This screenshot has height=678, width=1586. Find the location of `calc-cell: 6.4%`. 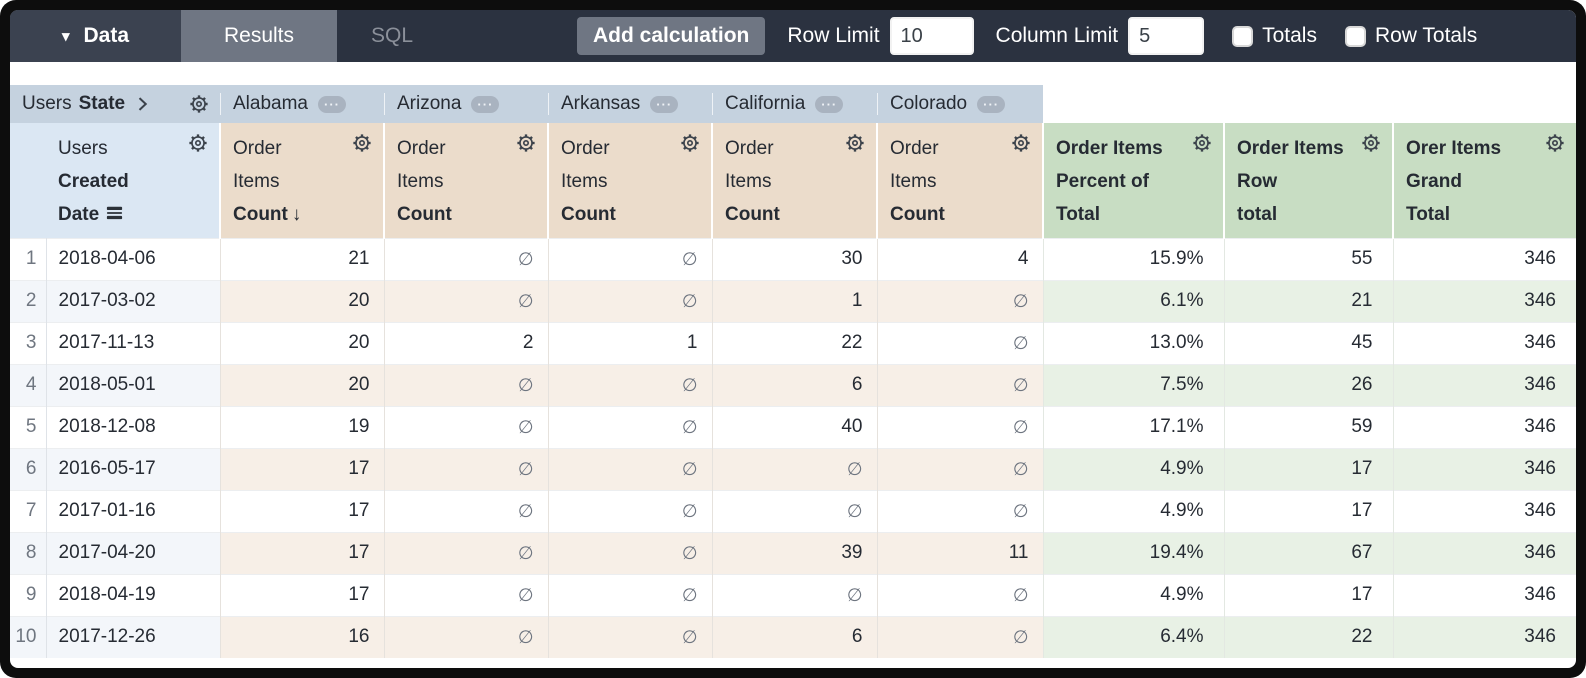

calc-cell: 6.4% is located at coordinates (1133, 636).